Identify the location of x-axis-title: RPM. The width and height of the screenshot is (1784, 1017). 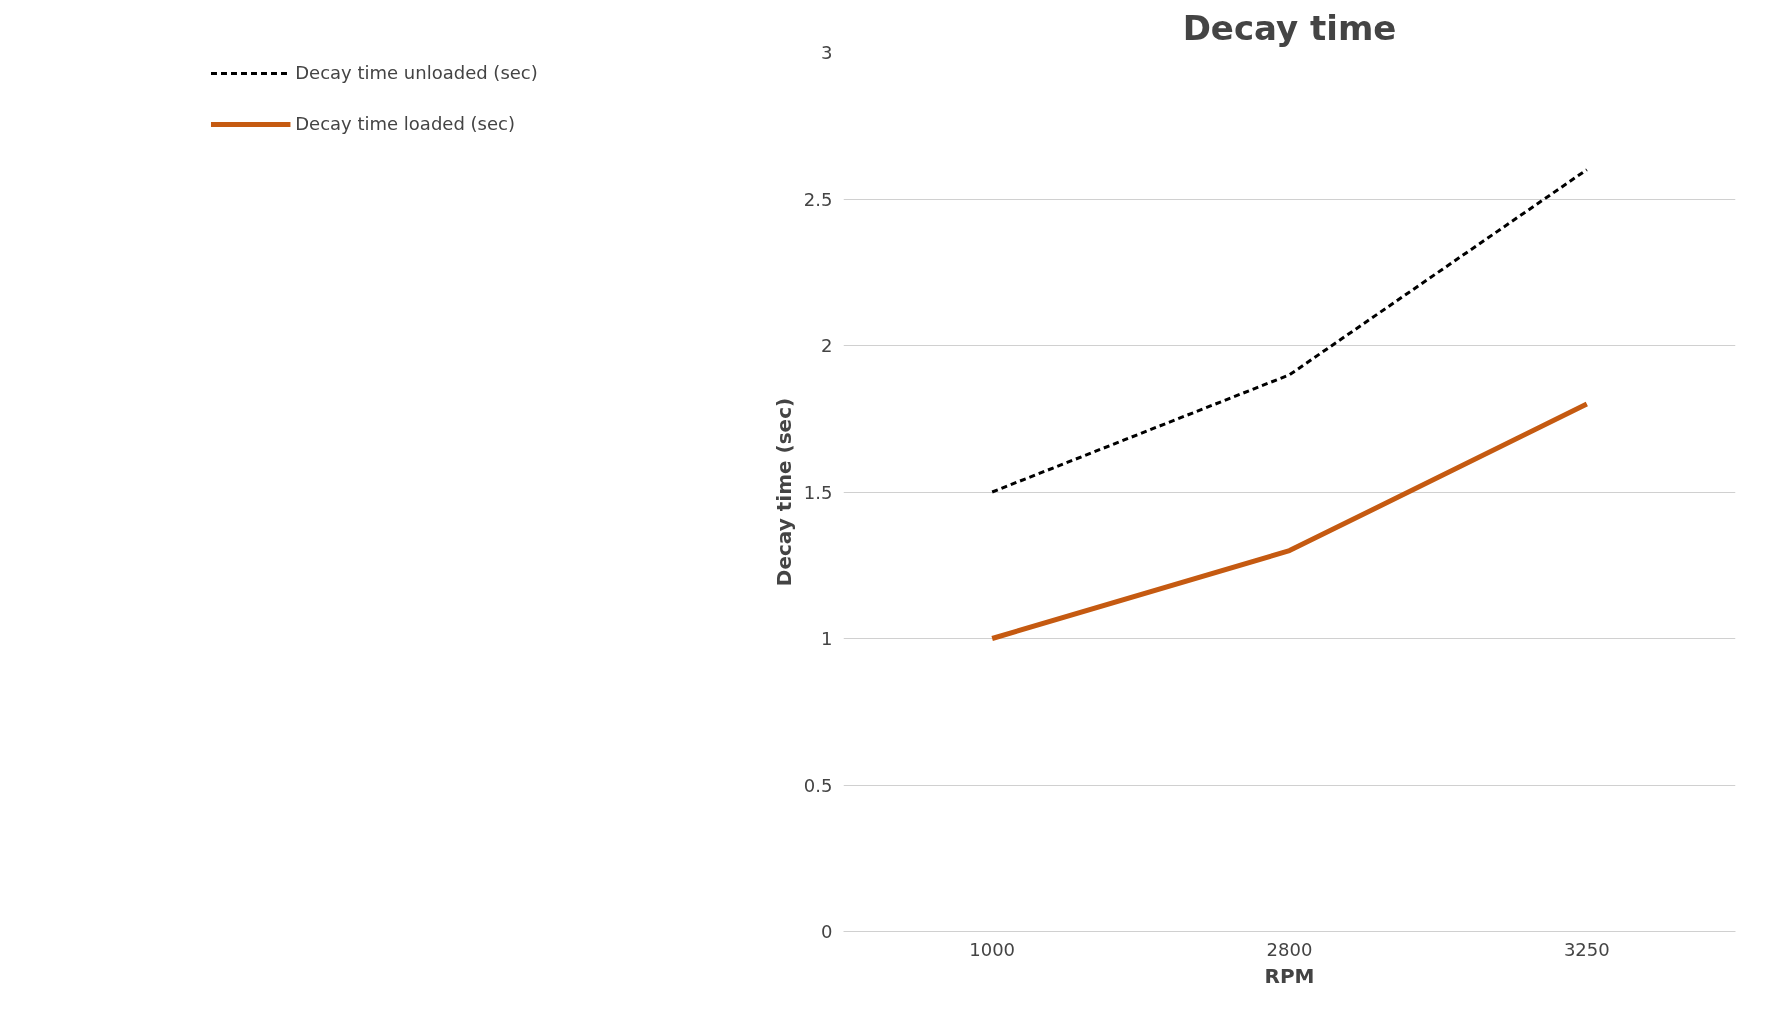
(1289, 975).